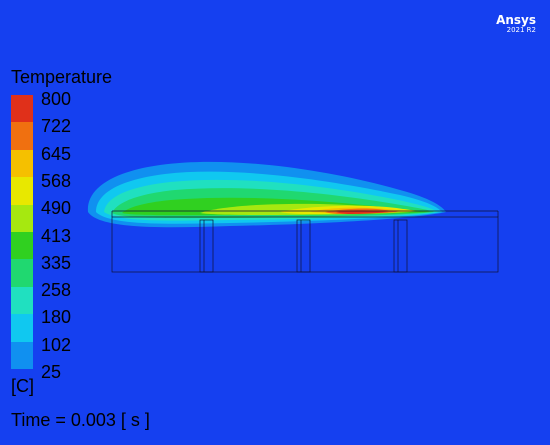 This screenshot has height=445, width=550. Describe the element at coordinates (521, 30) in the screenshot. I see `brand-version: 2021 R2` at that location.